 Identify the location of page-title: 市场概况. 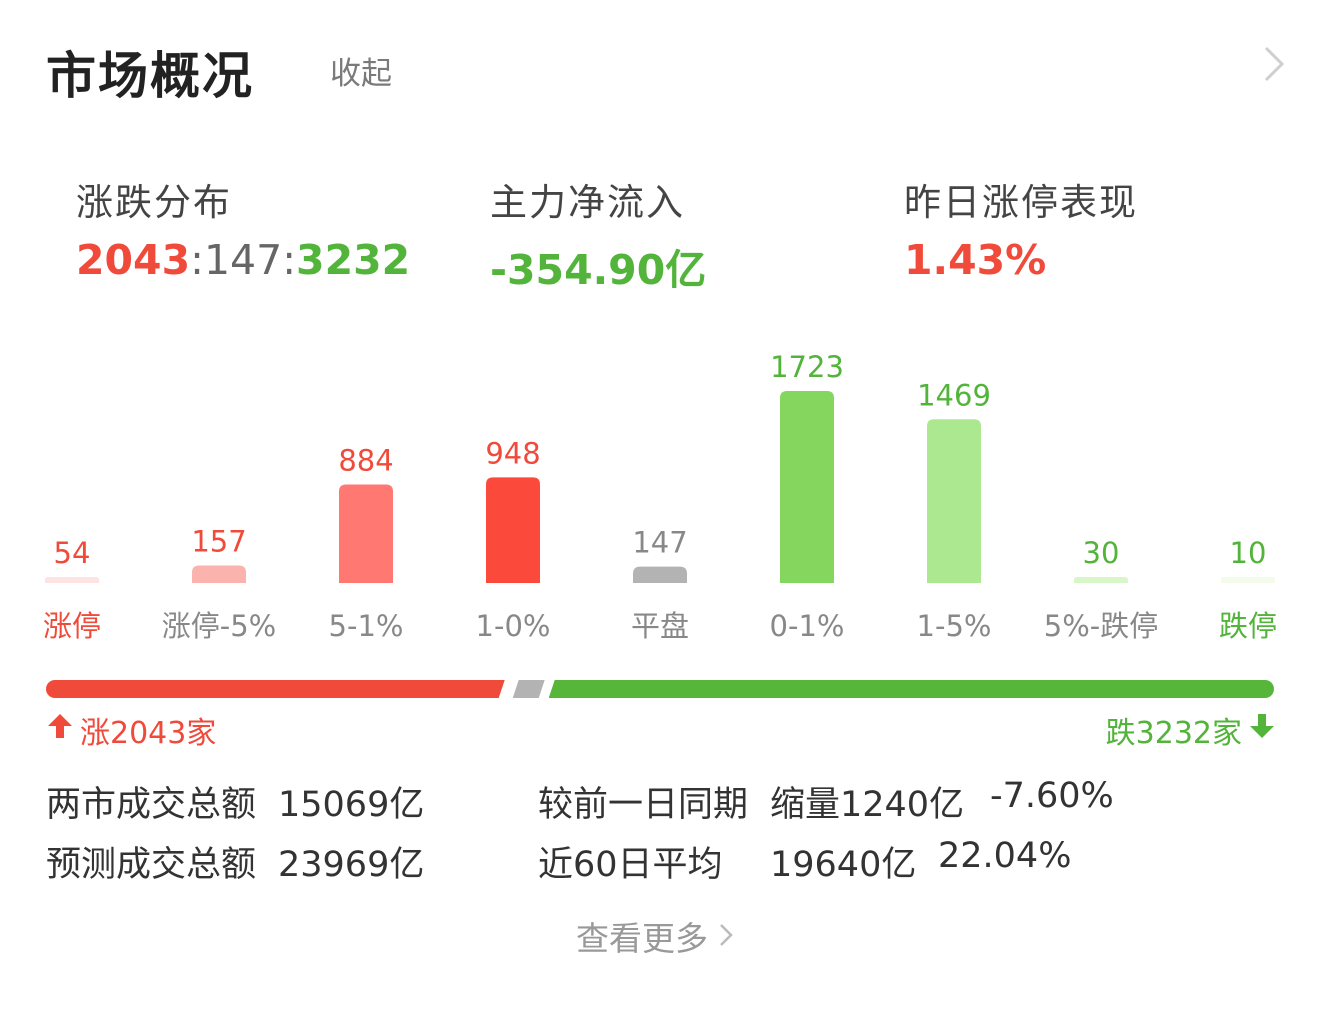
(150, 76).